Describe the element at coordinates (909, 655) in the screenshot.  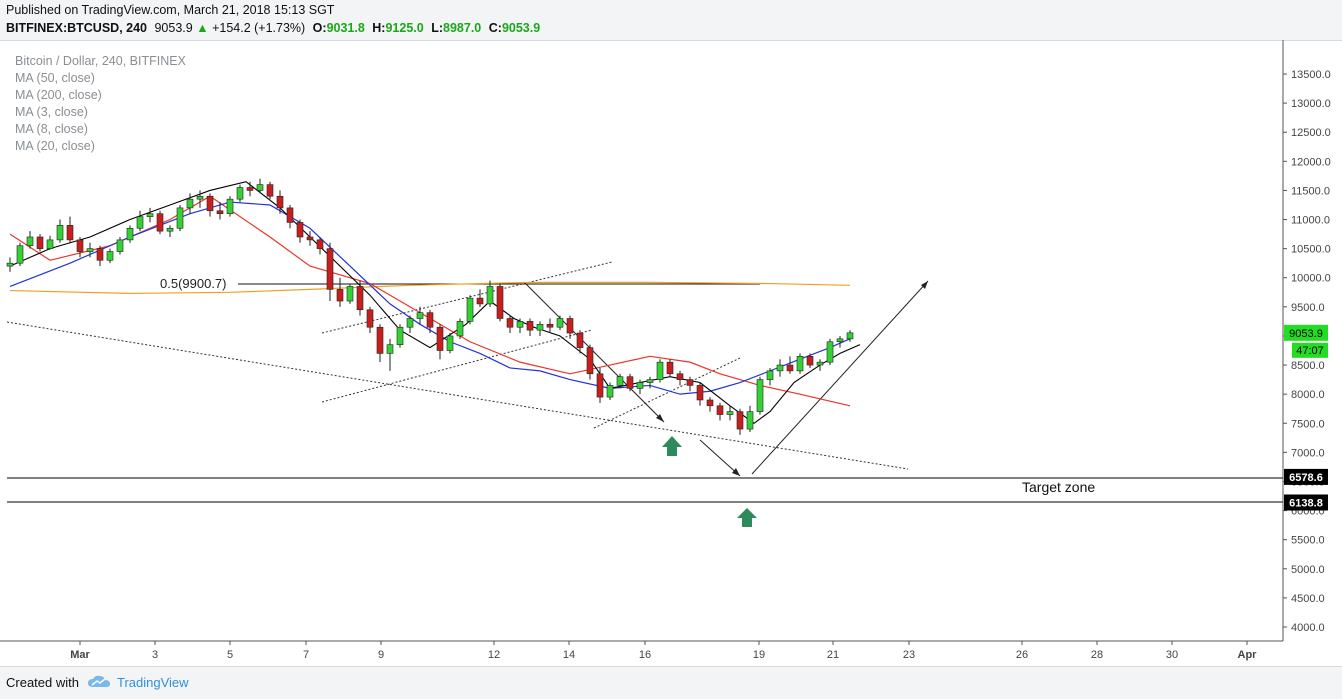
I see `x-tick-label: 23` at that location.